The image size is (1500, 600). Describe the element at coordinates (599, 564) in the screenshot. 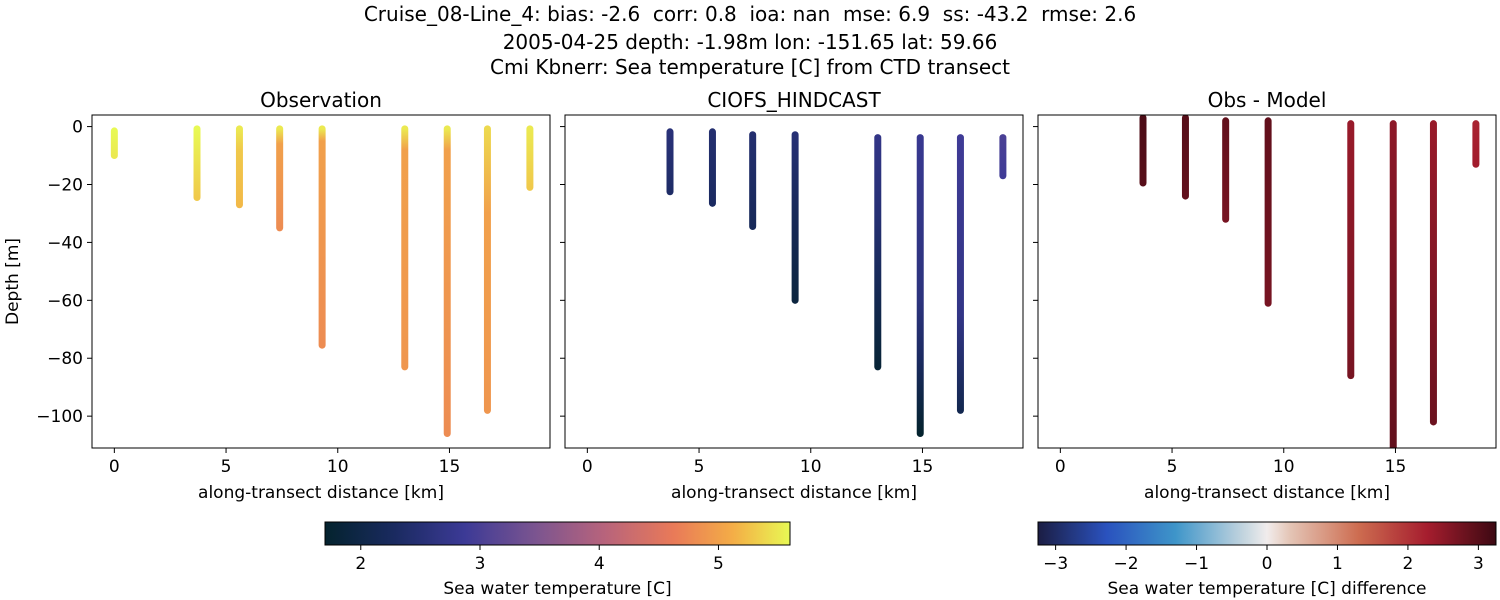

I see `colorbar-tick-label: 4` at that location.